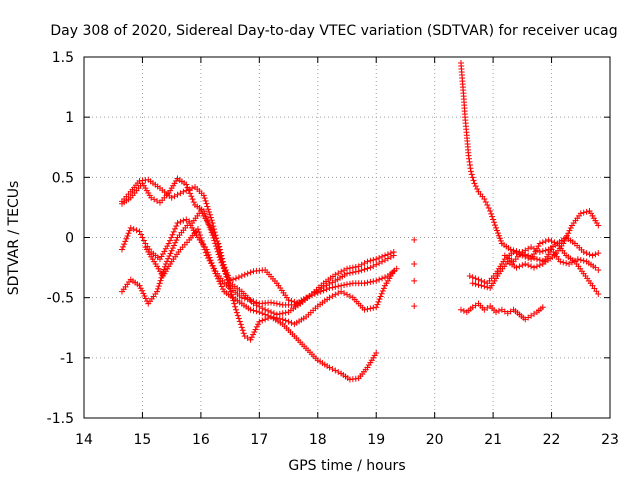 The image size is (640, 480). I want to click on y-tick-label: 0, so click(69, 239).